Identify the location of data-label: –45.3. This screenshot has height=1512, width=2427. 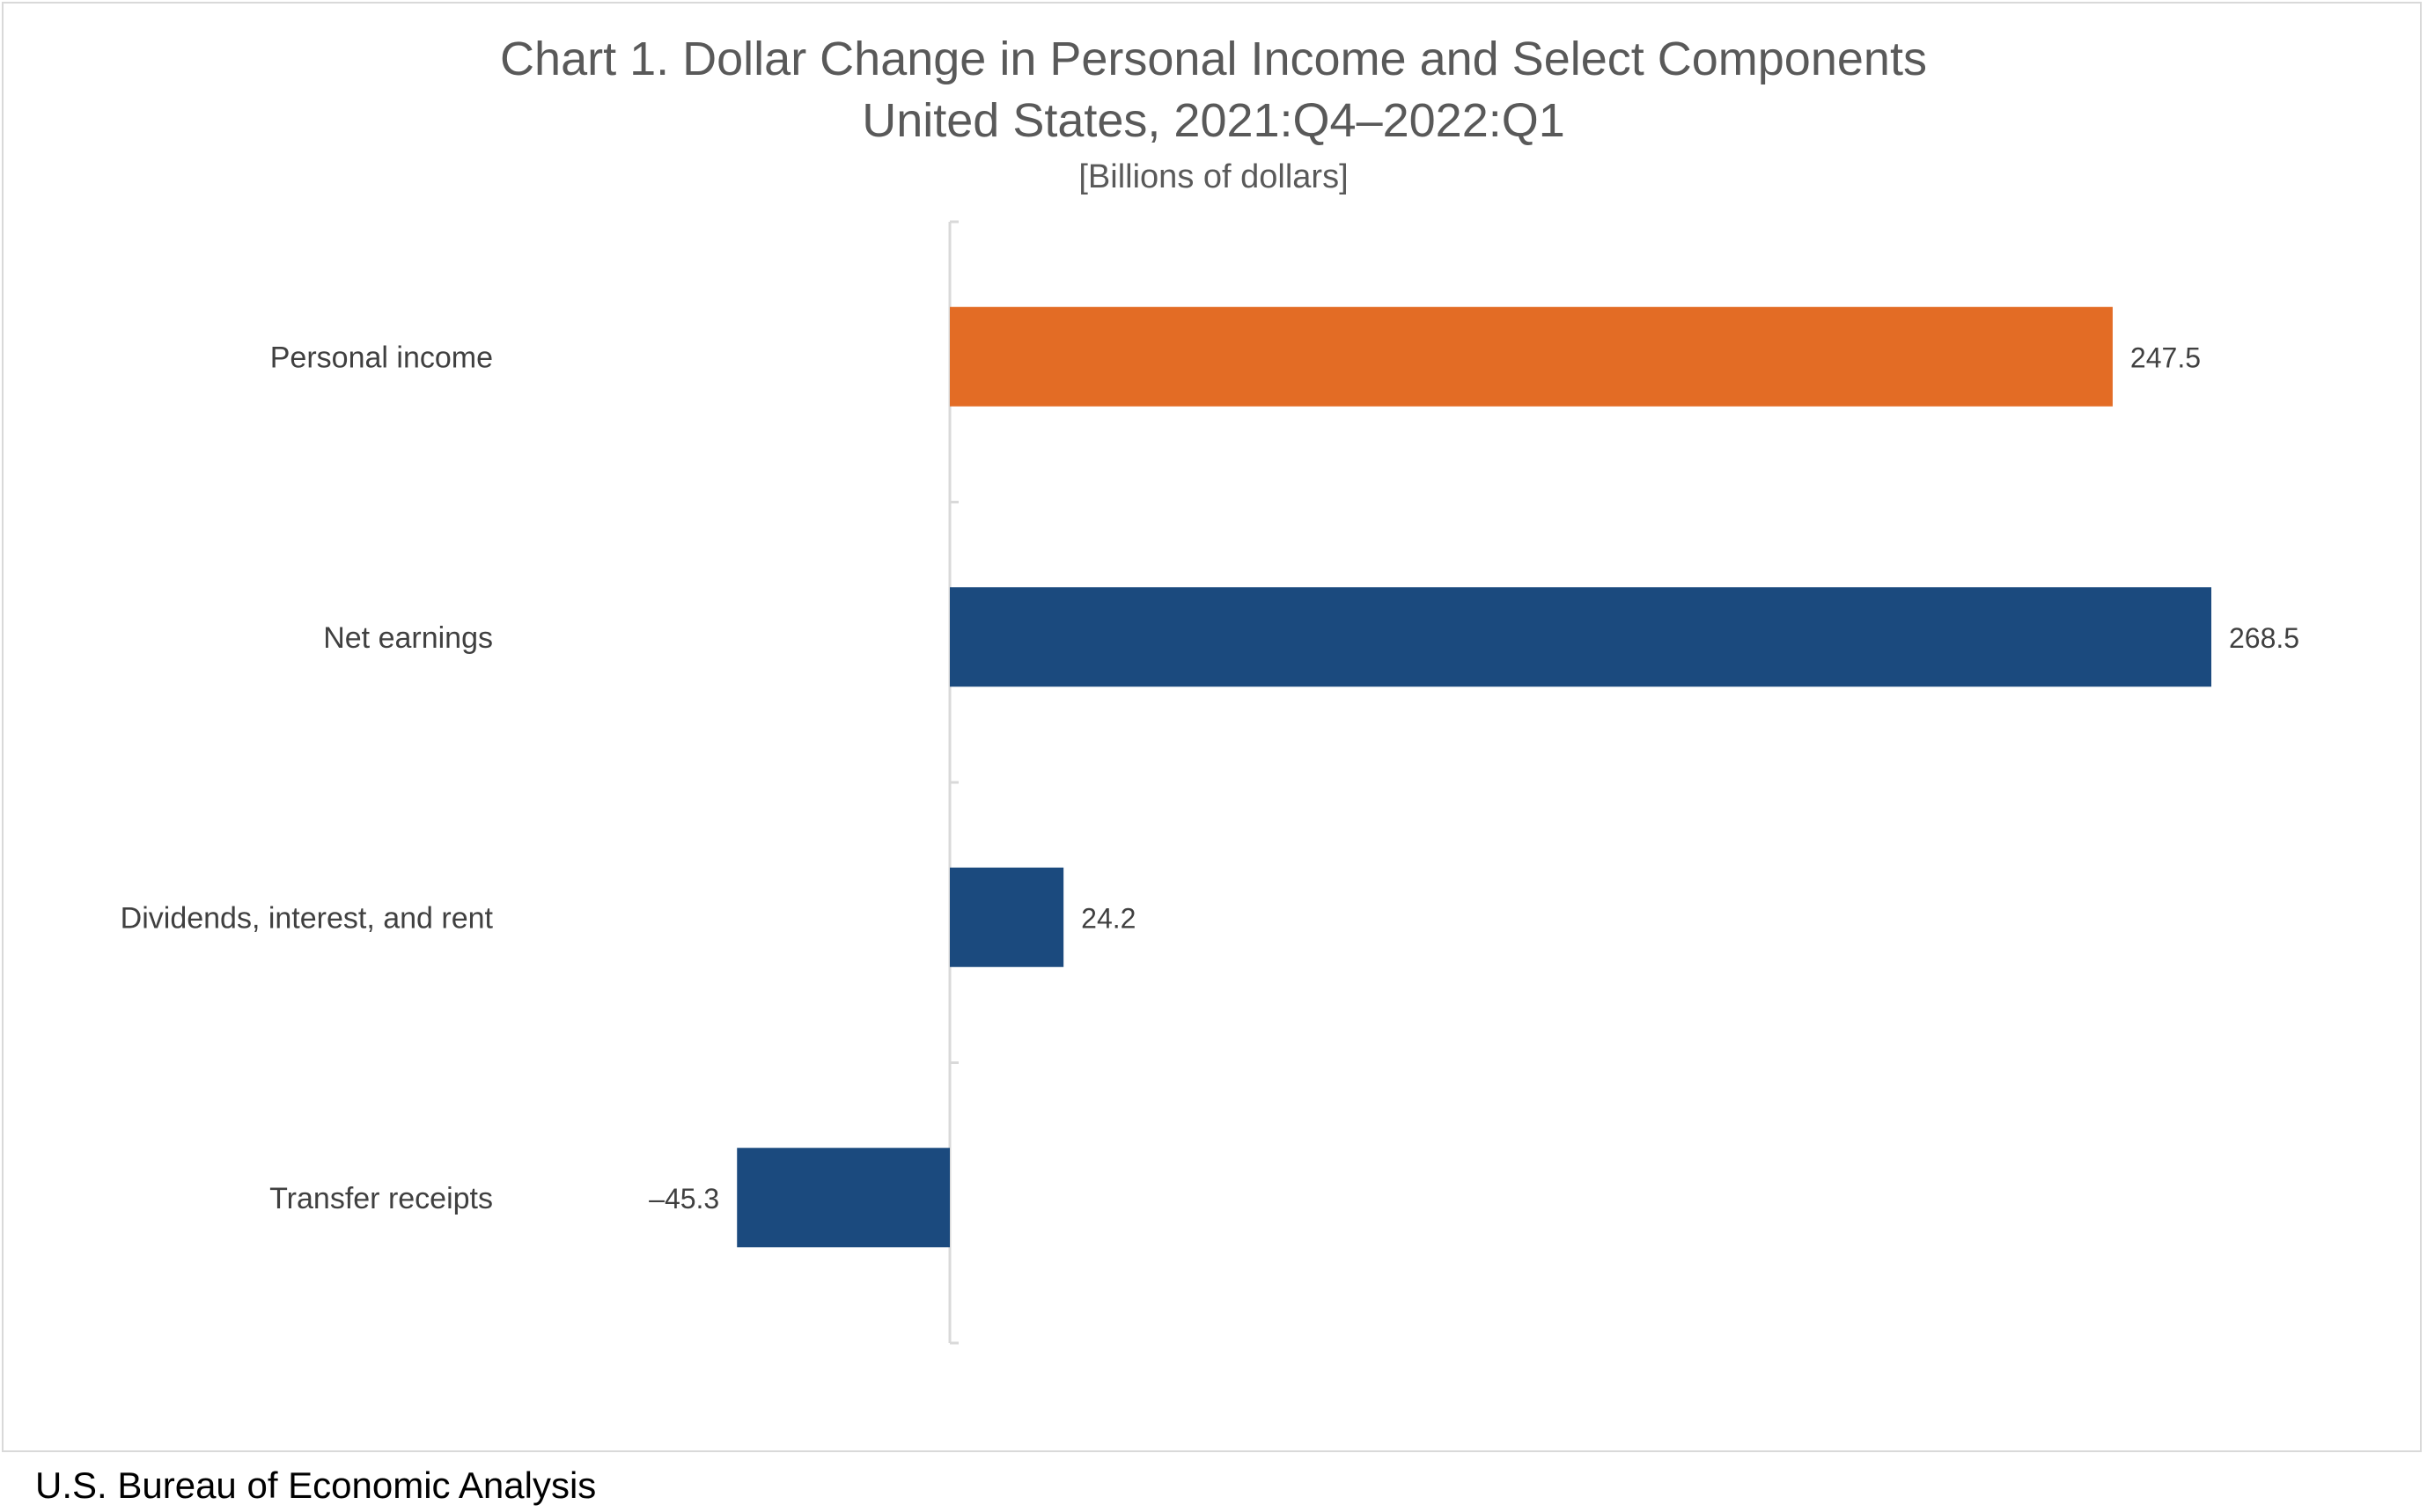
(684, 1199).